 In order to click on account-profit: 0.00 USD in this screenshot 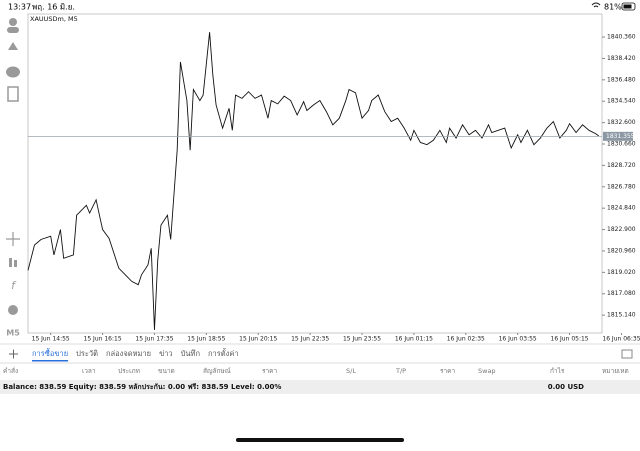, I will do `click(566, 387)`.